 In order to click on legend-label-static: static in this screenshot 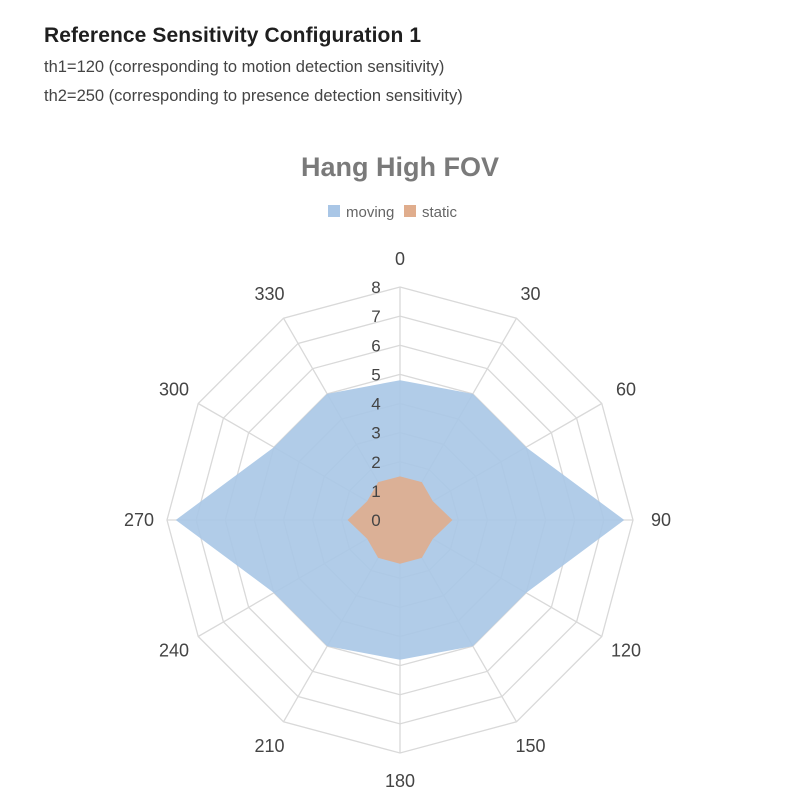, I will do `click(440, 212)`.